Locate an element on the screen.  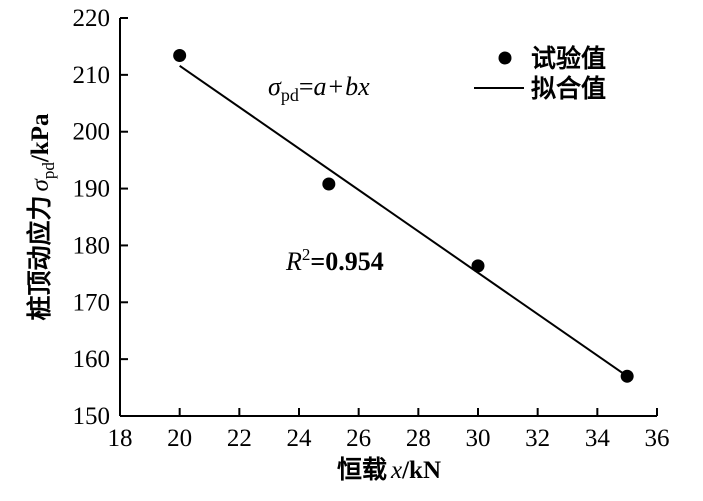
legend: 试验值 拟合值 is located at coordinates (540, 73).